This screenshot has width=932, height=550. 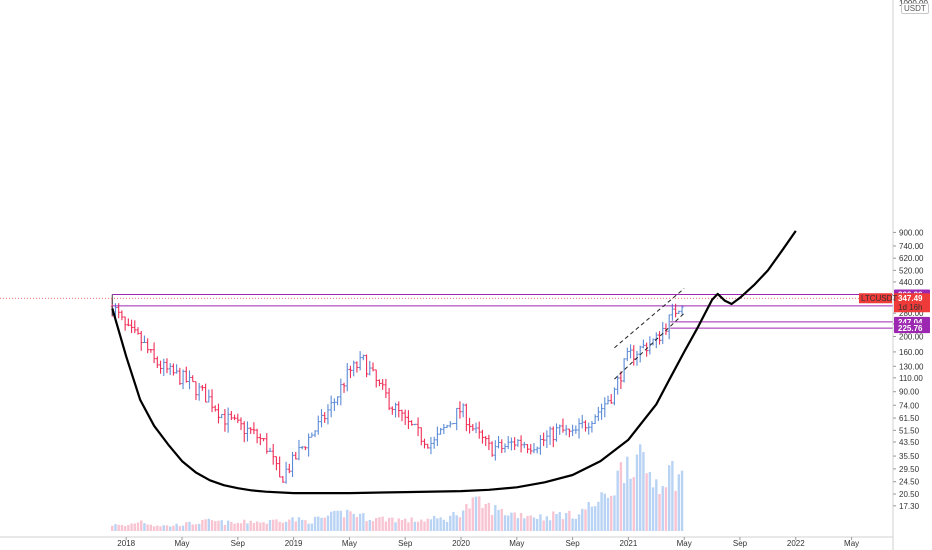 I want to click on level-price-badge: 225.76, so click(x=912, y=328).